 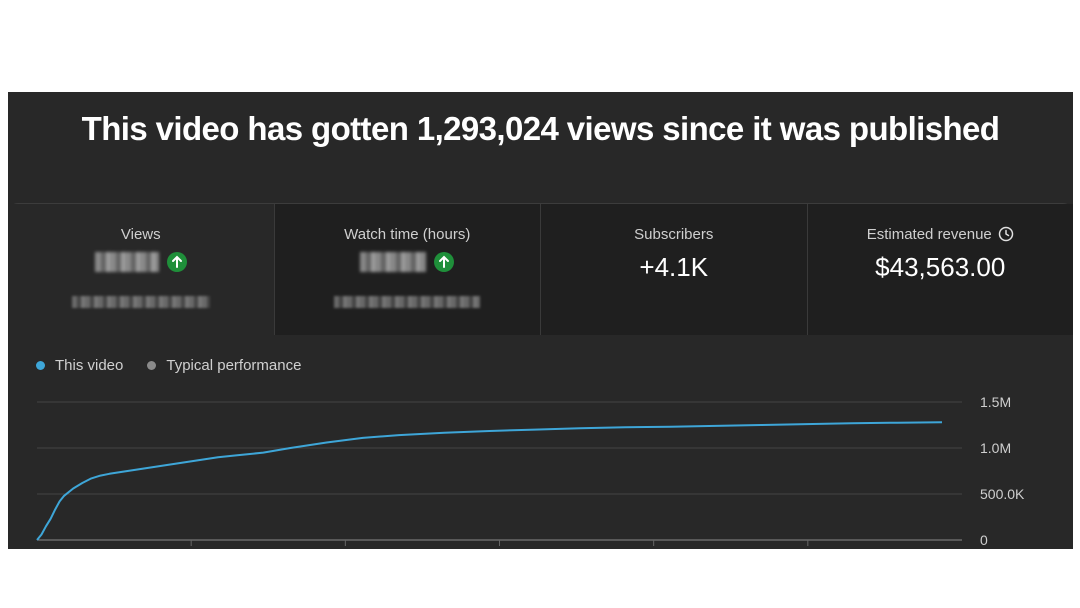 I want to click on chart-legend: This video Typical performance, so click(x=168, y=365).